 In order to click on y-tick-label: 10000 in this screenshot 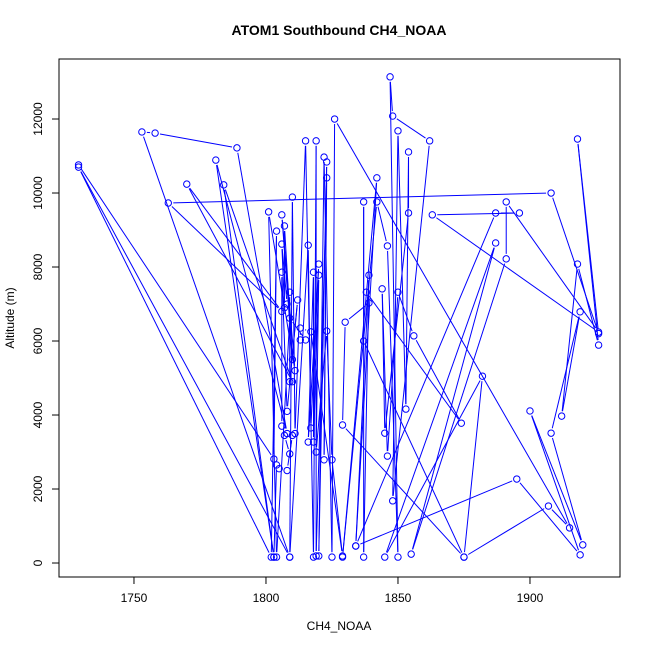, I will do `click(38, 193)`.